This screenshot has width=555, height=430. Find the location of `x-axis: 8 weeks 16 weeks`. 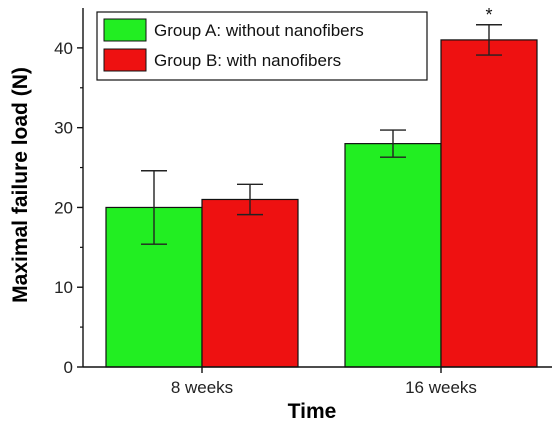

x-axis: 8 weeks 16 weeks is located at coordinates (317, 381).